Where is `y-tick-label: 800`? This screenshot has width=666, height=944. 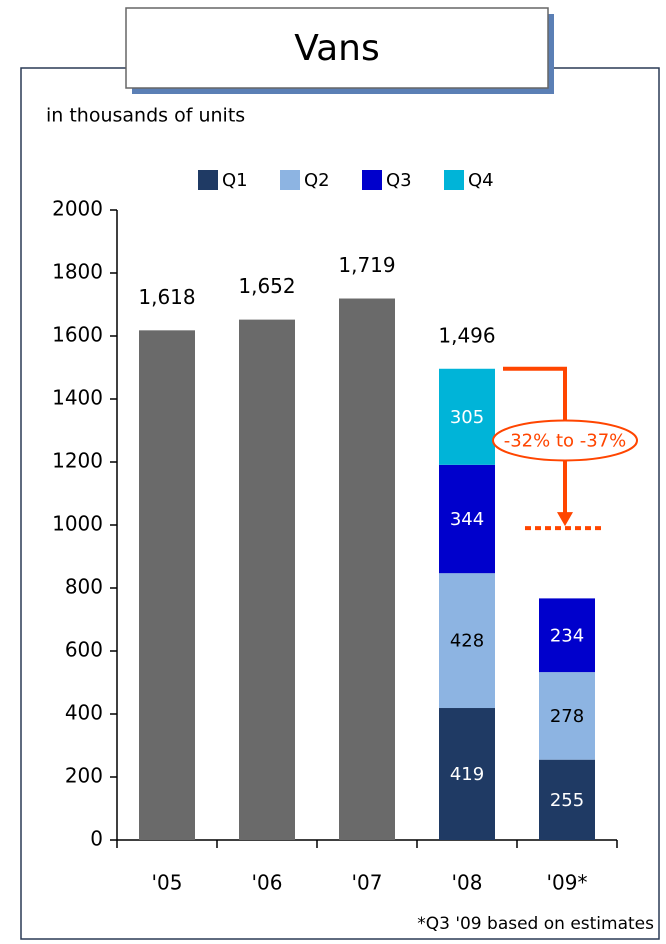 y-tick-label: 800 is located at coordinates (84, 587).